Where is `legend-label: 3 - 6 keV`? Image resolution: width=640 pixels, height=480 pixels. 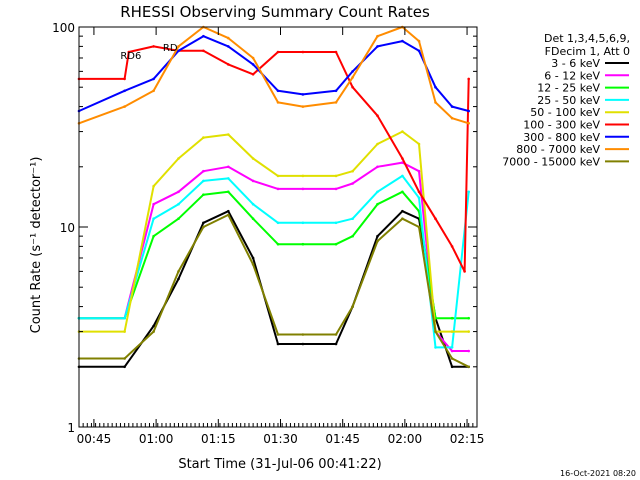 legend-label: 3 - 6 keV is located at coordinates (575, 63).